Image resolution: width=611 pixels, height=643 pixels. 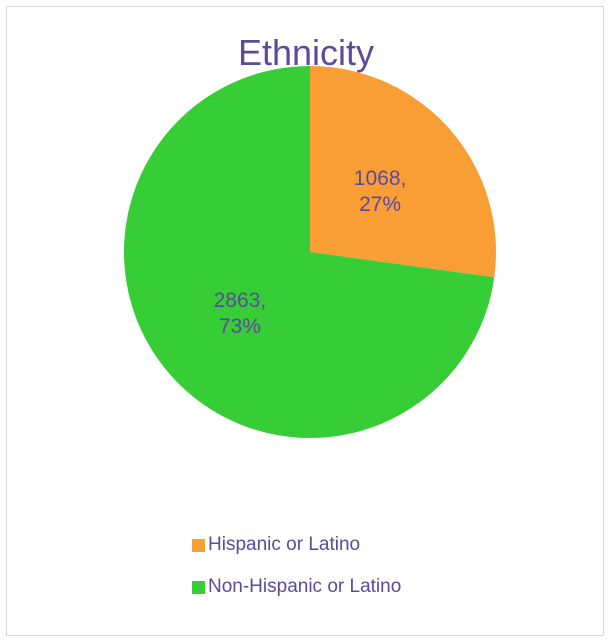 I want to click on legend-item-non-hispanic: Non-Hispanic or Latino, so click(x=296, y=587).